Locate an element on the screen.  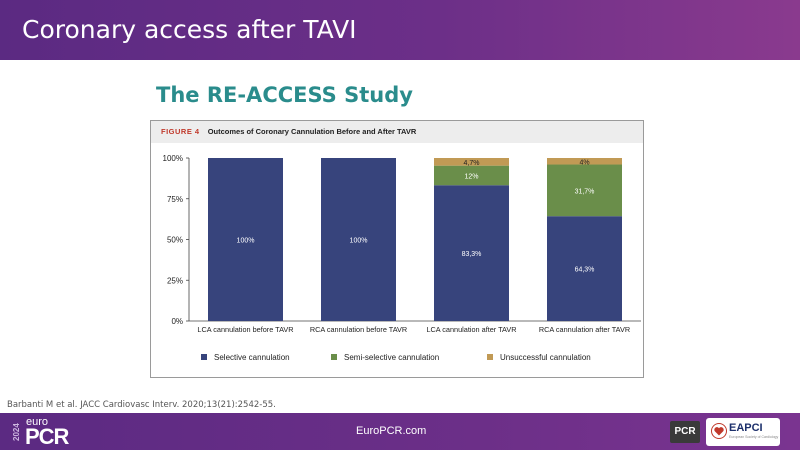
y-tick-label: 25% is located at coordinates (175, 280).